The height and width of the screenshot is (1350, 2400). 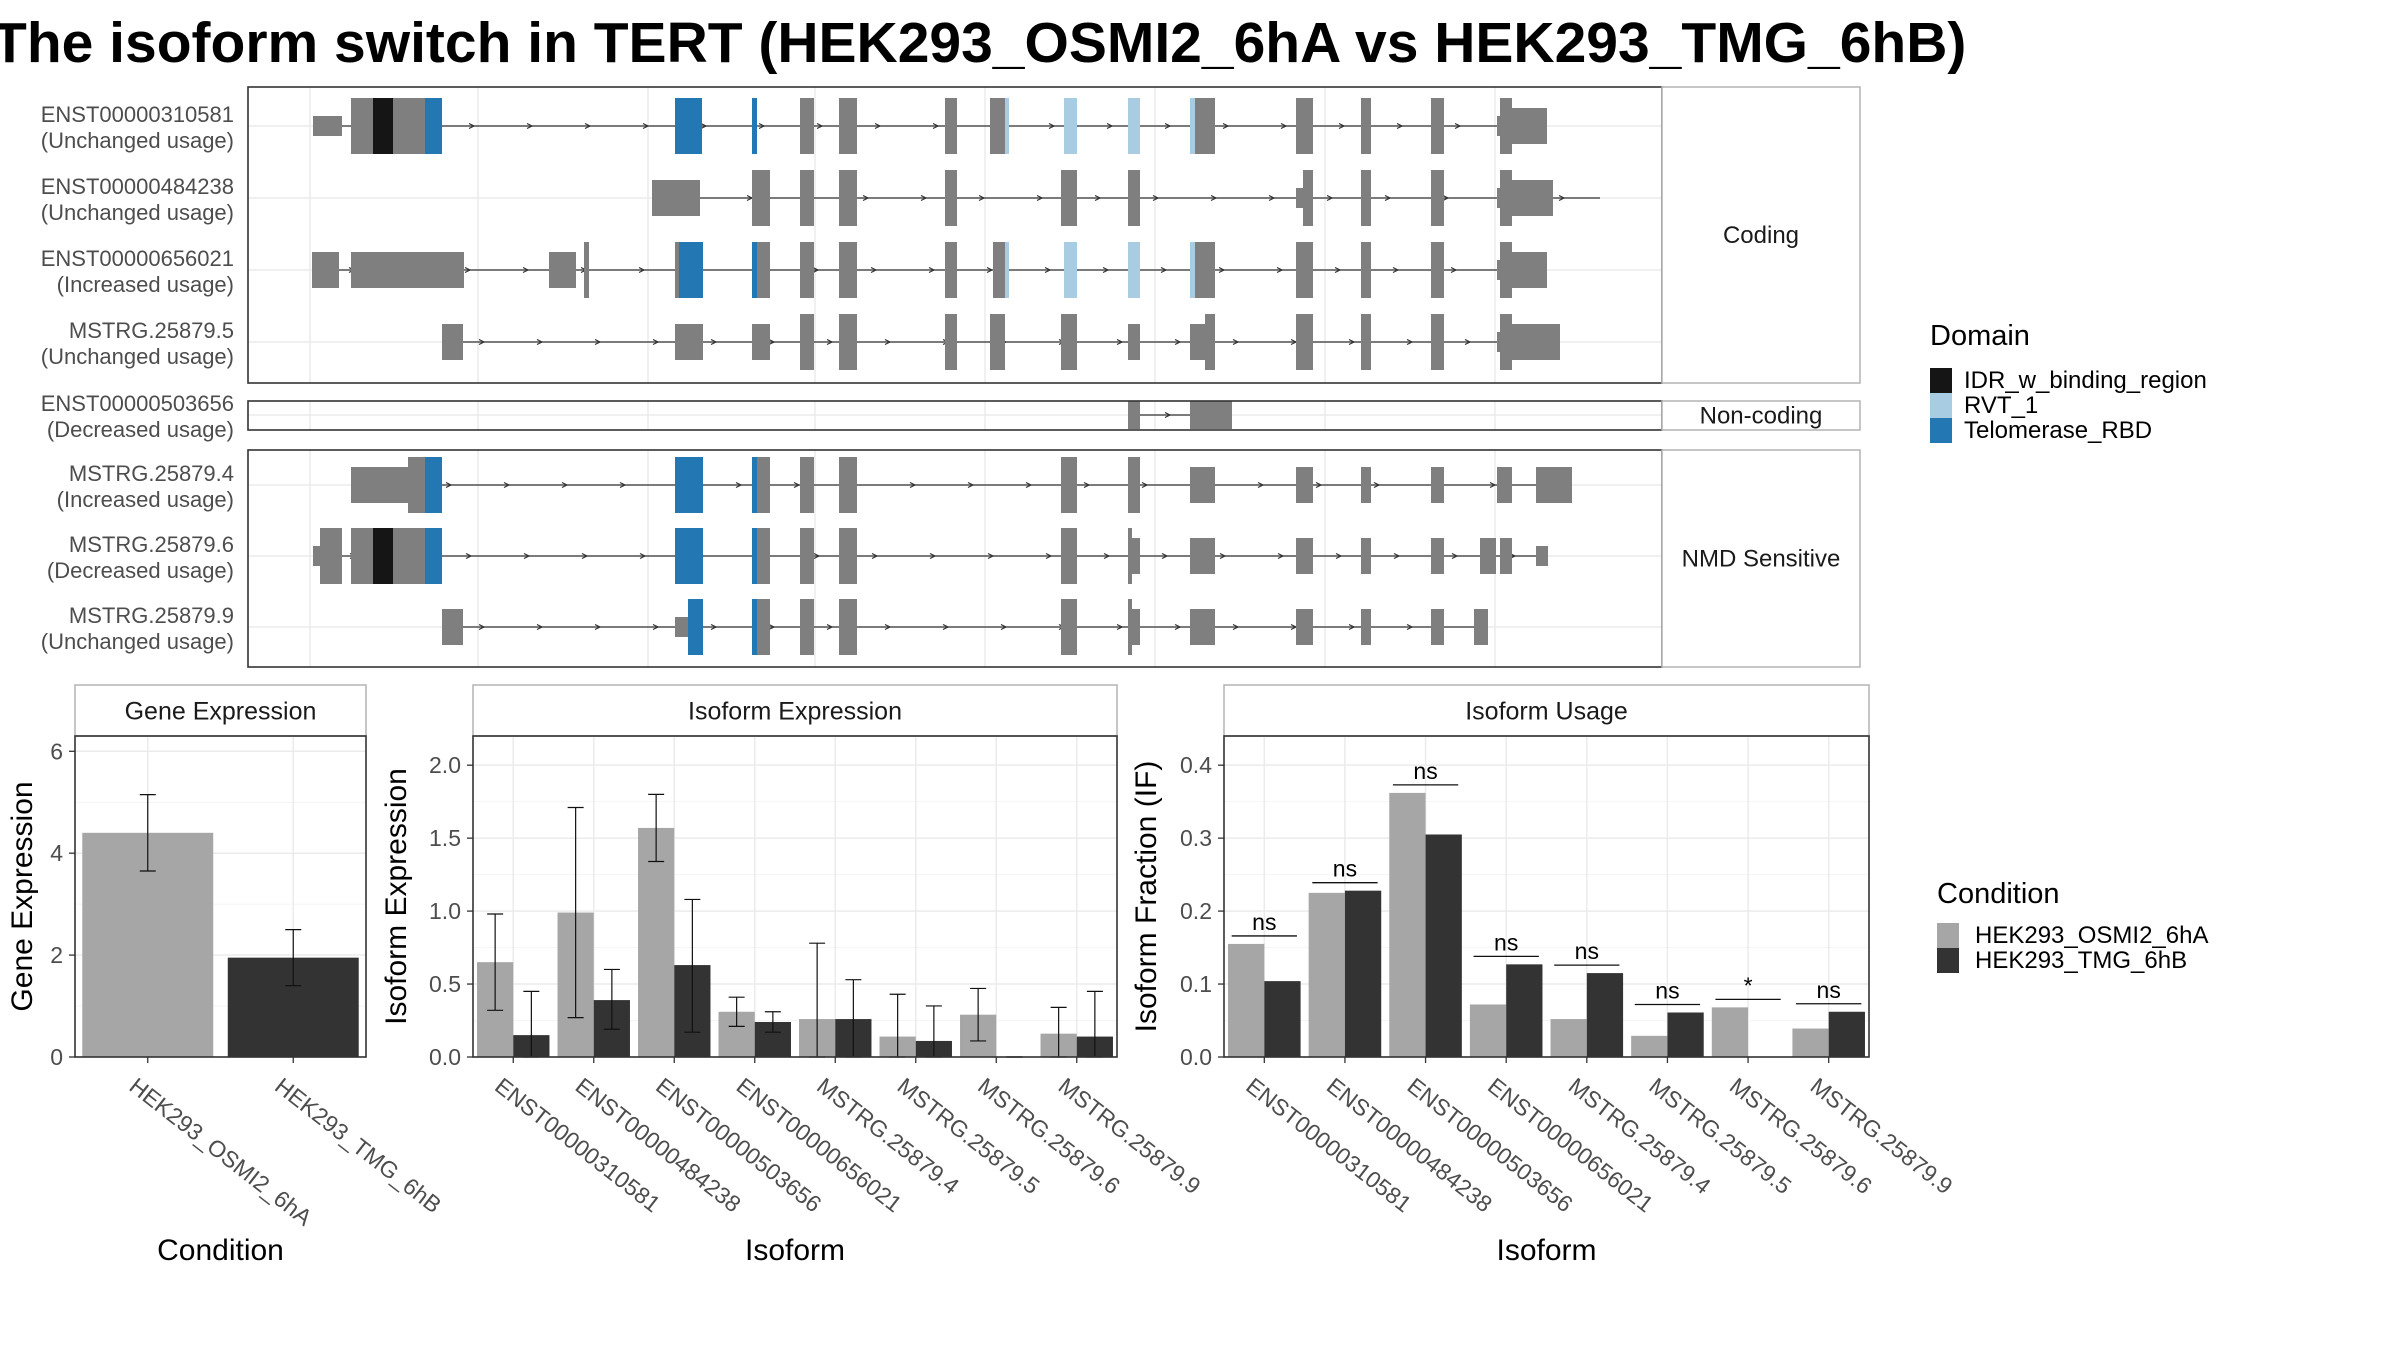 What do you see at coordinates (1882, 1135) in the screenshot?
I see `tick-label: MSTRG.25879.9` at bounding box center [1882, 1135].